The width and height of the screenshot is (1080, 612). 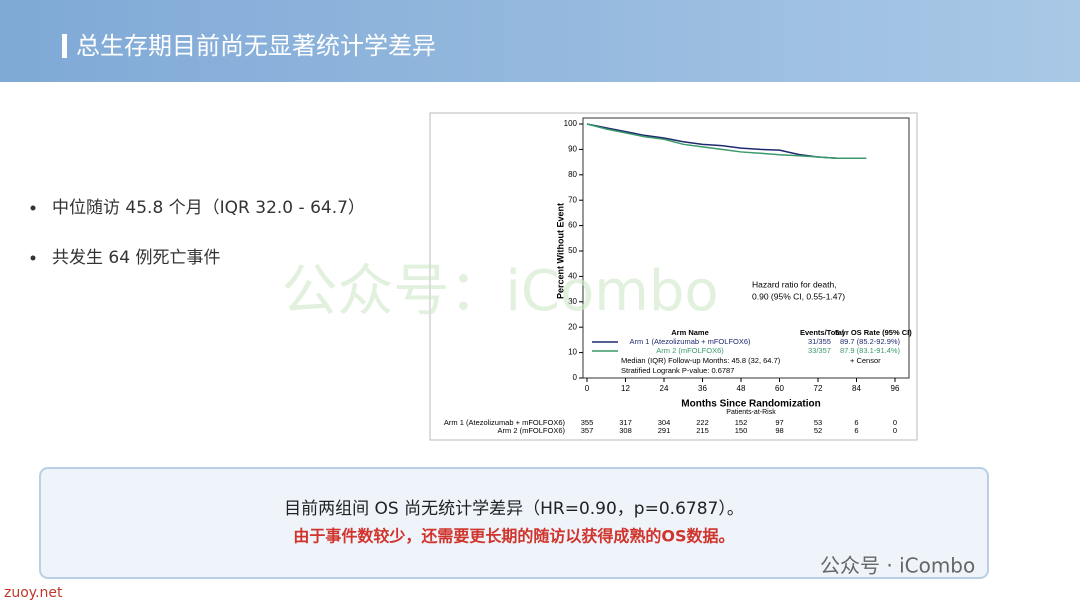 What do you see at coordinates (865, 360) in the screenshot?
I see `censor-label: + Censor` at bounding box center [865, 360].